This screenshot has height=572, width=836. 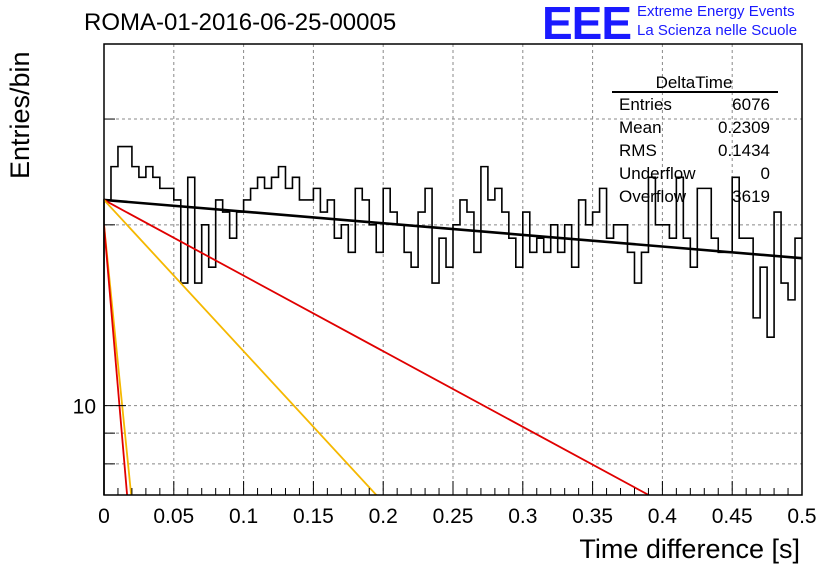 I want to click on stats-value: 0, so click(x=765, y=173).